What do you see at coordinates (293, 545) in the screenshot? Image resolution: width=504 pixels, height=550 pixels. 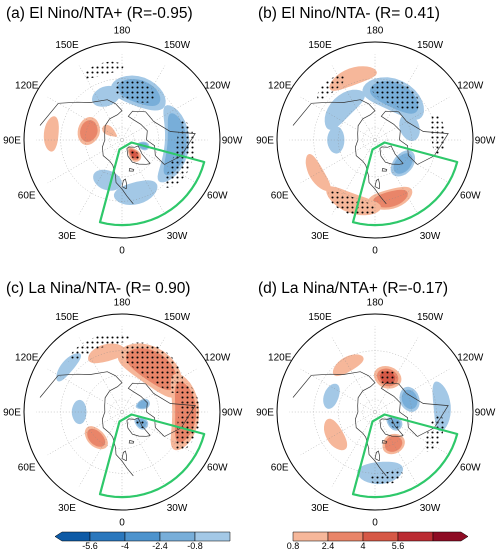 I see `colorbar-tick-label: 0.8` at bounding box center [293, 545].